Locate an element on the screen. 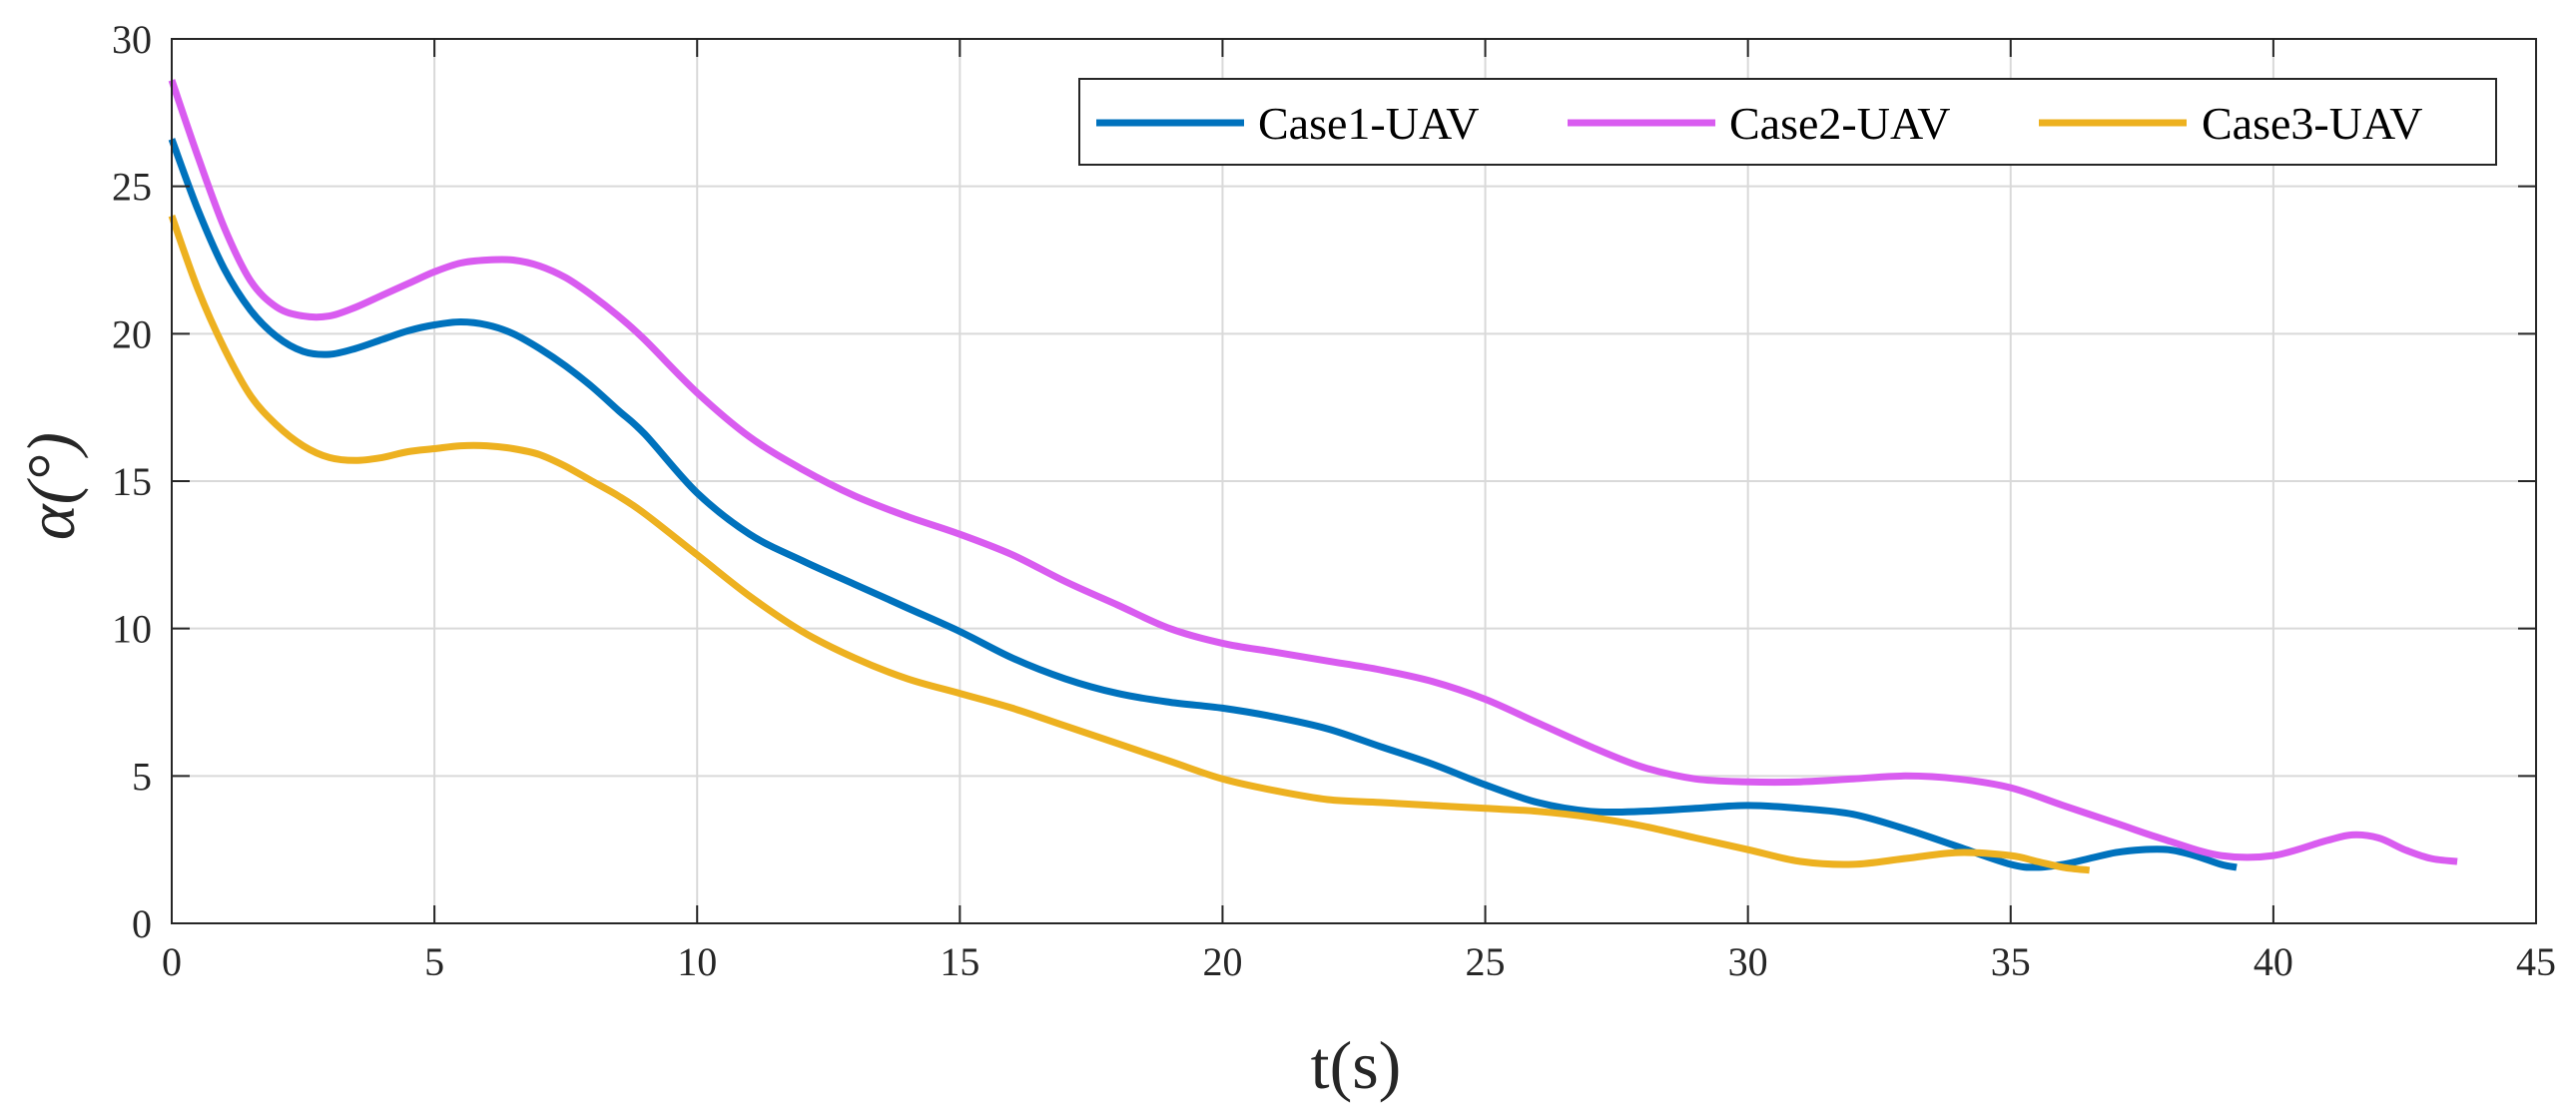 This screenshot has height=1120, width=2576. legend-label-case1: Case1-UAV is located at coordinates (1368, 123).